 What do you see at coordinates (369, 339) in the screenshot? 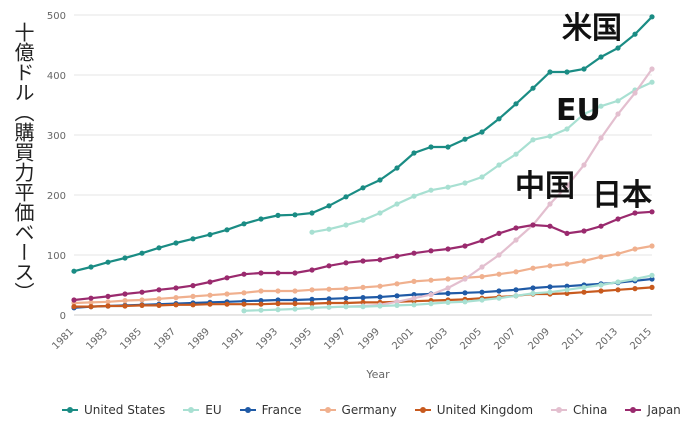
I see `x-tick-label: 1999` at bounding box center [369, 339].